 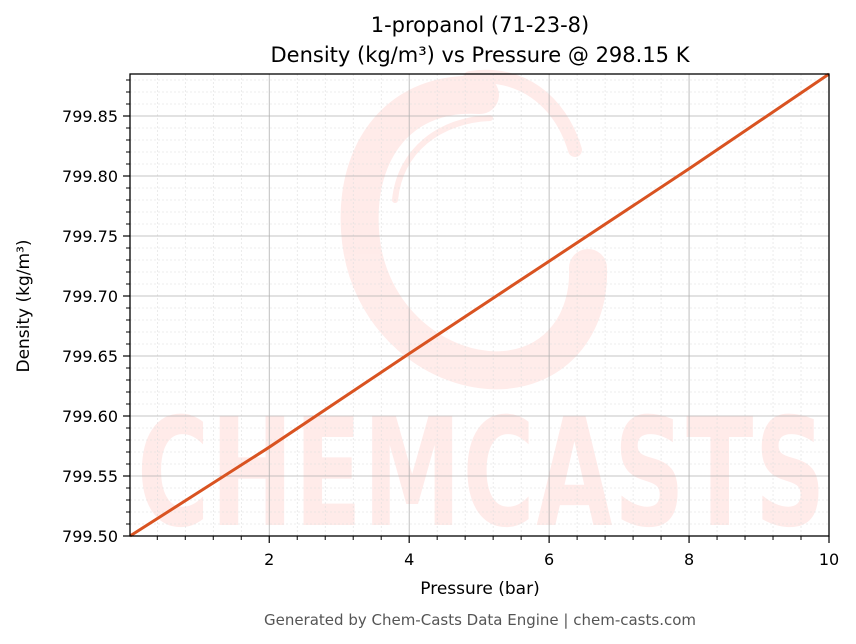 What do you see at coordinates (24, 305) in the screenshot?
I see `y-axis-label: Density (kg/m³)` at bounding box center [24, 305].